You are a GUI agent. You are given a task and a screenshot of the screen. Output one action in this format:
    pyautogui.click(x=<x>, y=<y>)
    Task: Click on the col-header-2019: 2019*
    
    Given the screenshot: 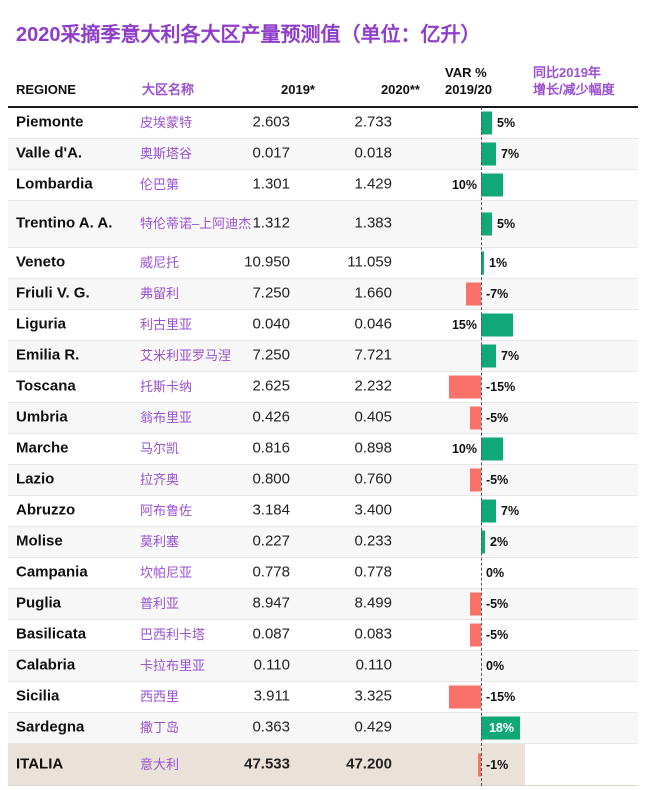 What is the action you would take?
    pyautogui.click(x=298, y=90)
    